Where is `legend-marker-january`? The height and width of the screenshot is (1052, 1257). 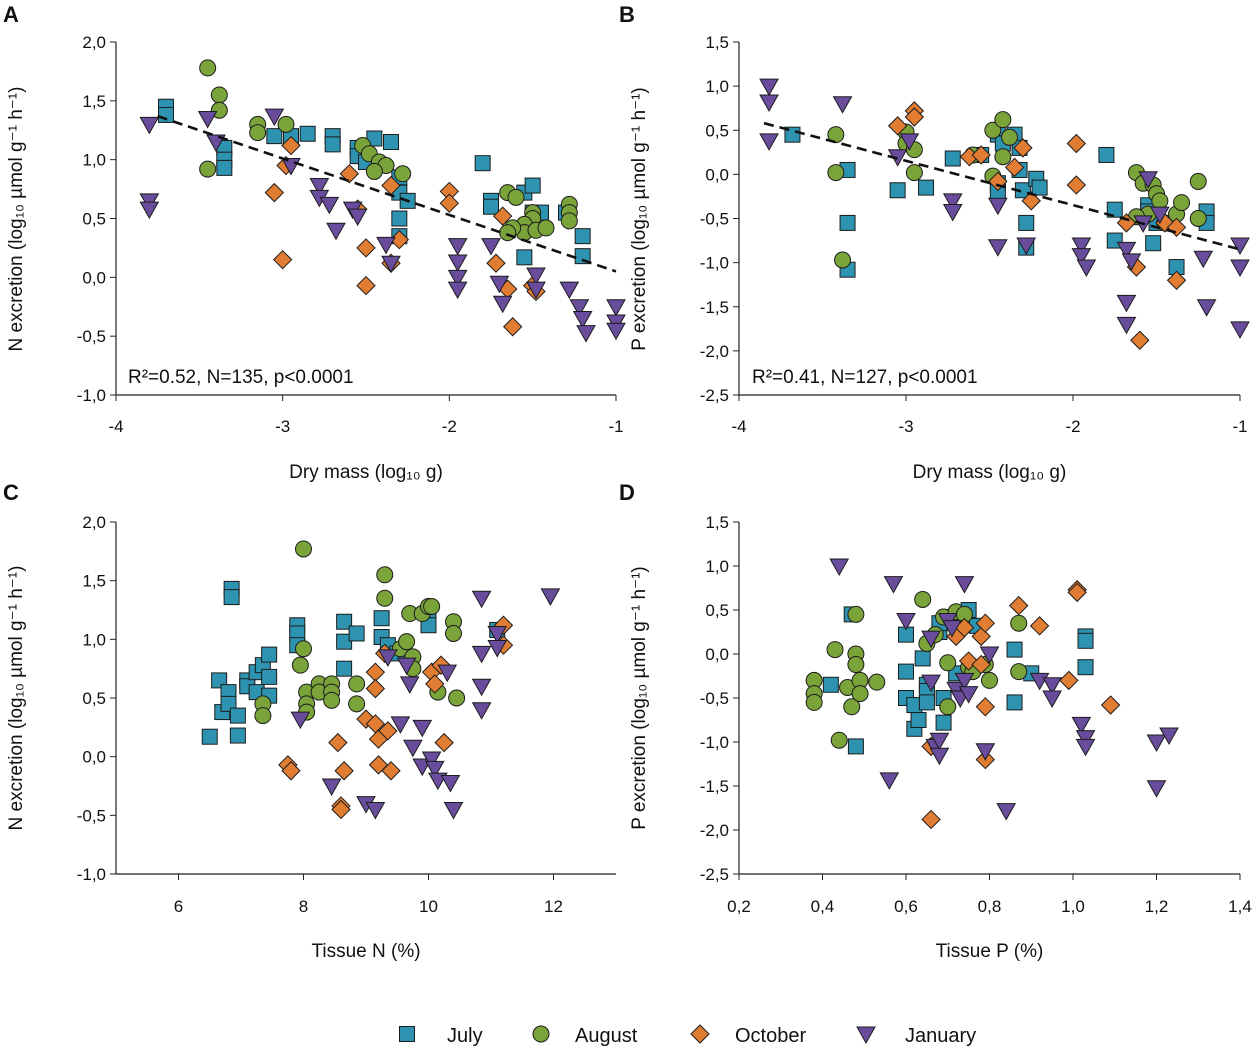
legend-marker-january is located at coordinates (866, 1035).